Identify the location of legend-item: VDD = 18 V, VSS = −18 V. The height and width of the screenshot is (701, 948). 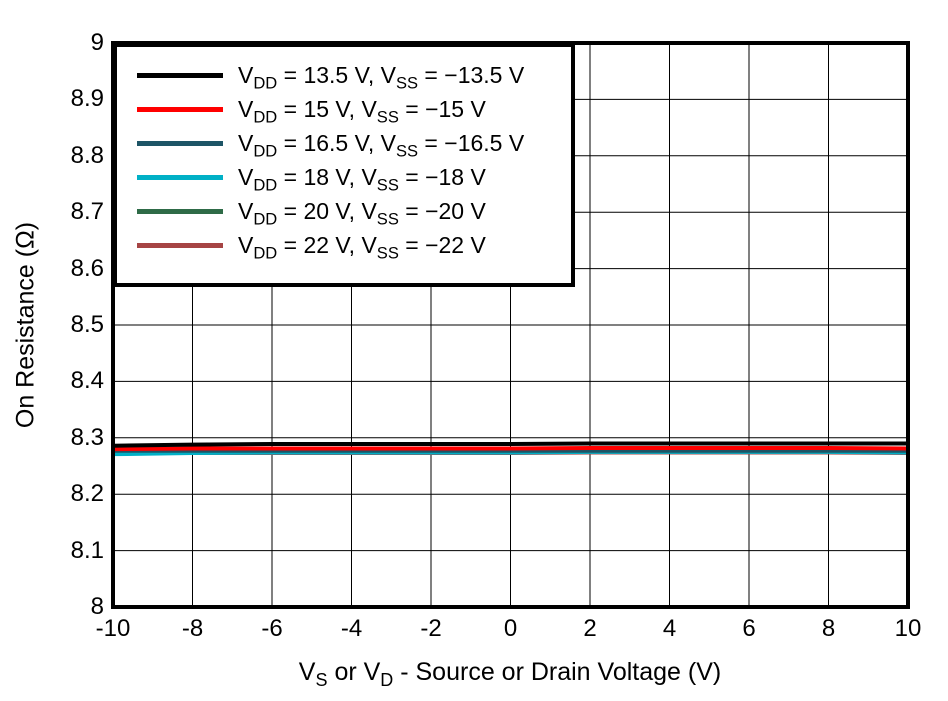
(354, 177).